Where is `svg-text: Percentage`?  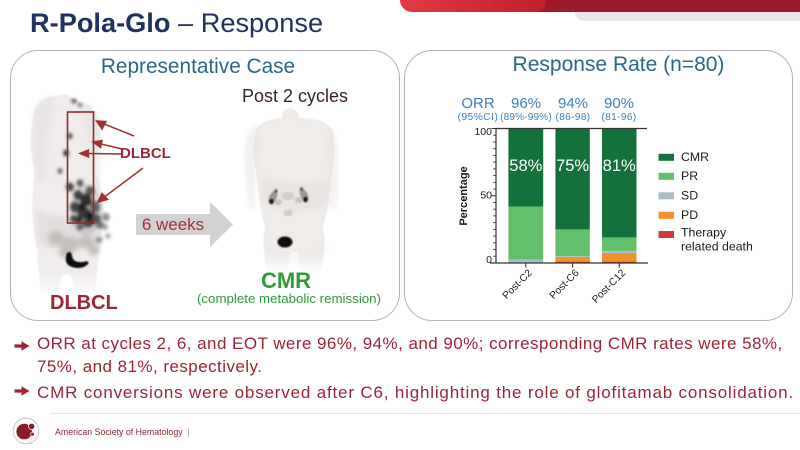
svg-text: Percentage is located at coordinates (464, 195).